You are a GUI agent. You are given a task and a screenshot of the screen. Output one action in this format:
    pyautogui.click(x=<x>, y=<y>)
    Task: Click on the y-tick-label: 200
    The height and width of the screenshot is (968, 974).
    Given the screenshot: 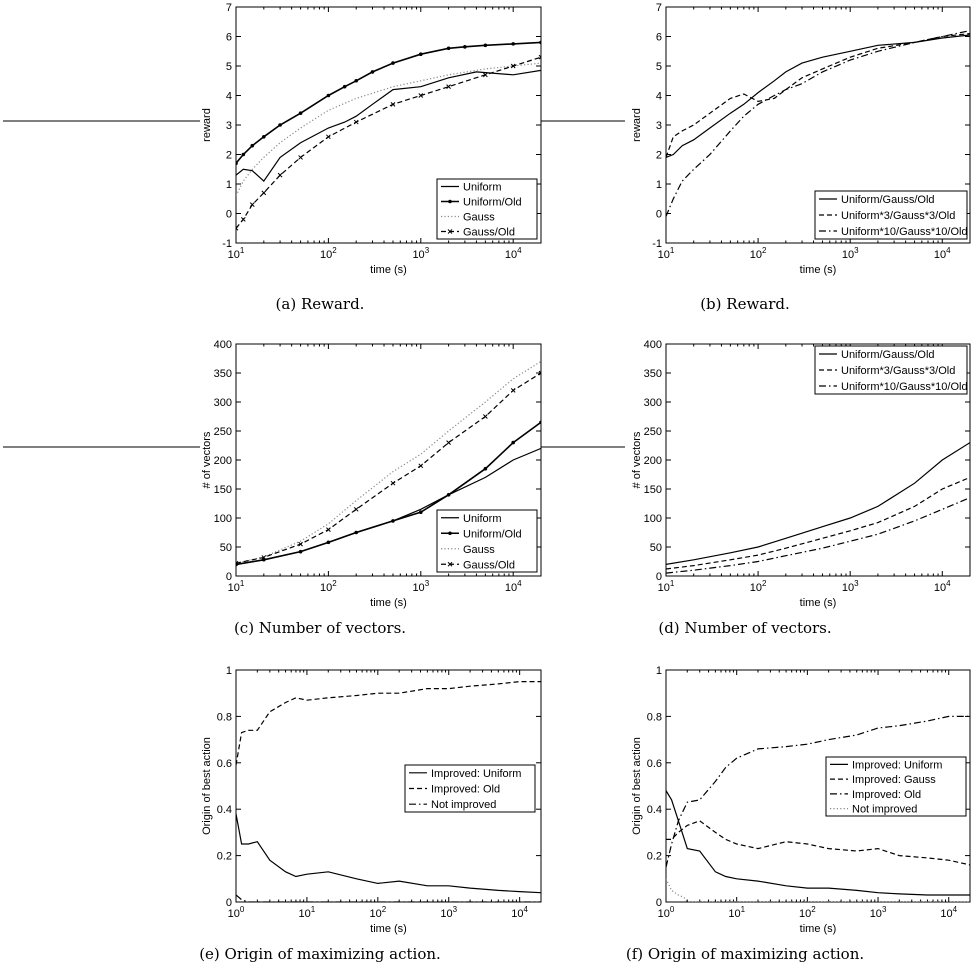 What is the action you would take?
    pyautogui.click(x=653, y=461)
    